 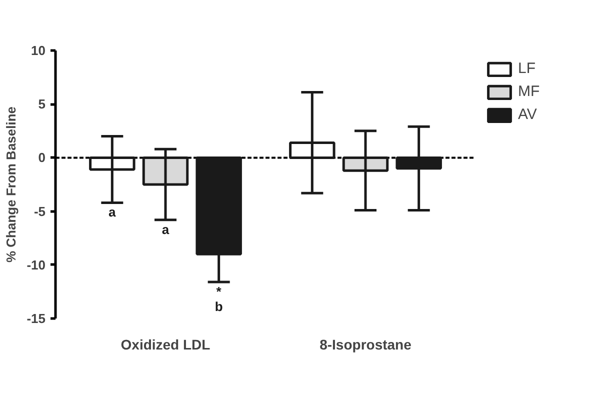 I want to click on y-tick-label: -15, so click(x=36, y=318).